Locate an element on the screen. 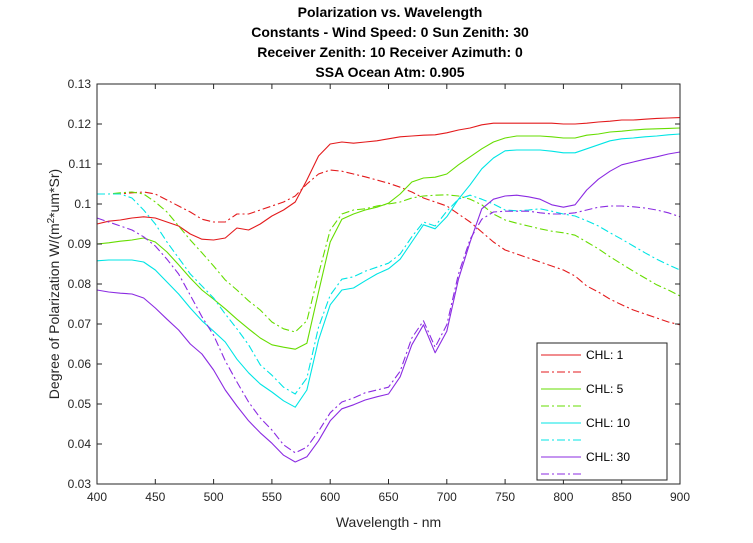  x-tick-label-3: 550 is located at coordinates (272, 497).